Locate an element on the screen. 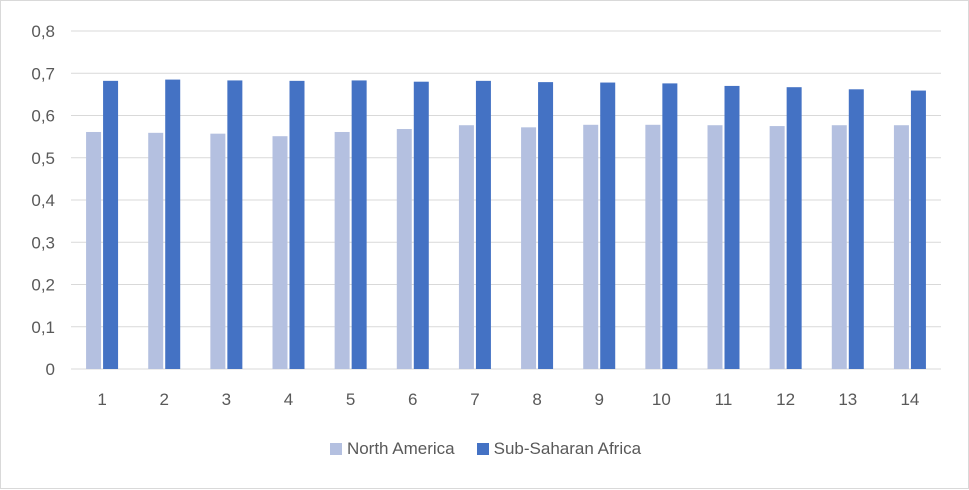 The image size is (969, 490). x-tick-label: 7 is located at coordinates (474, 399).